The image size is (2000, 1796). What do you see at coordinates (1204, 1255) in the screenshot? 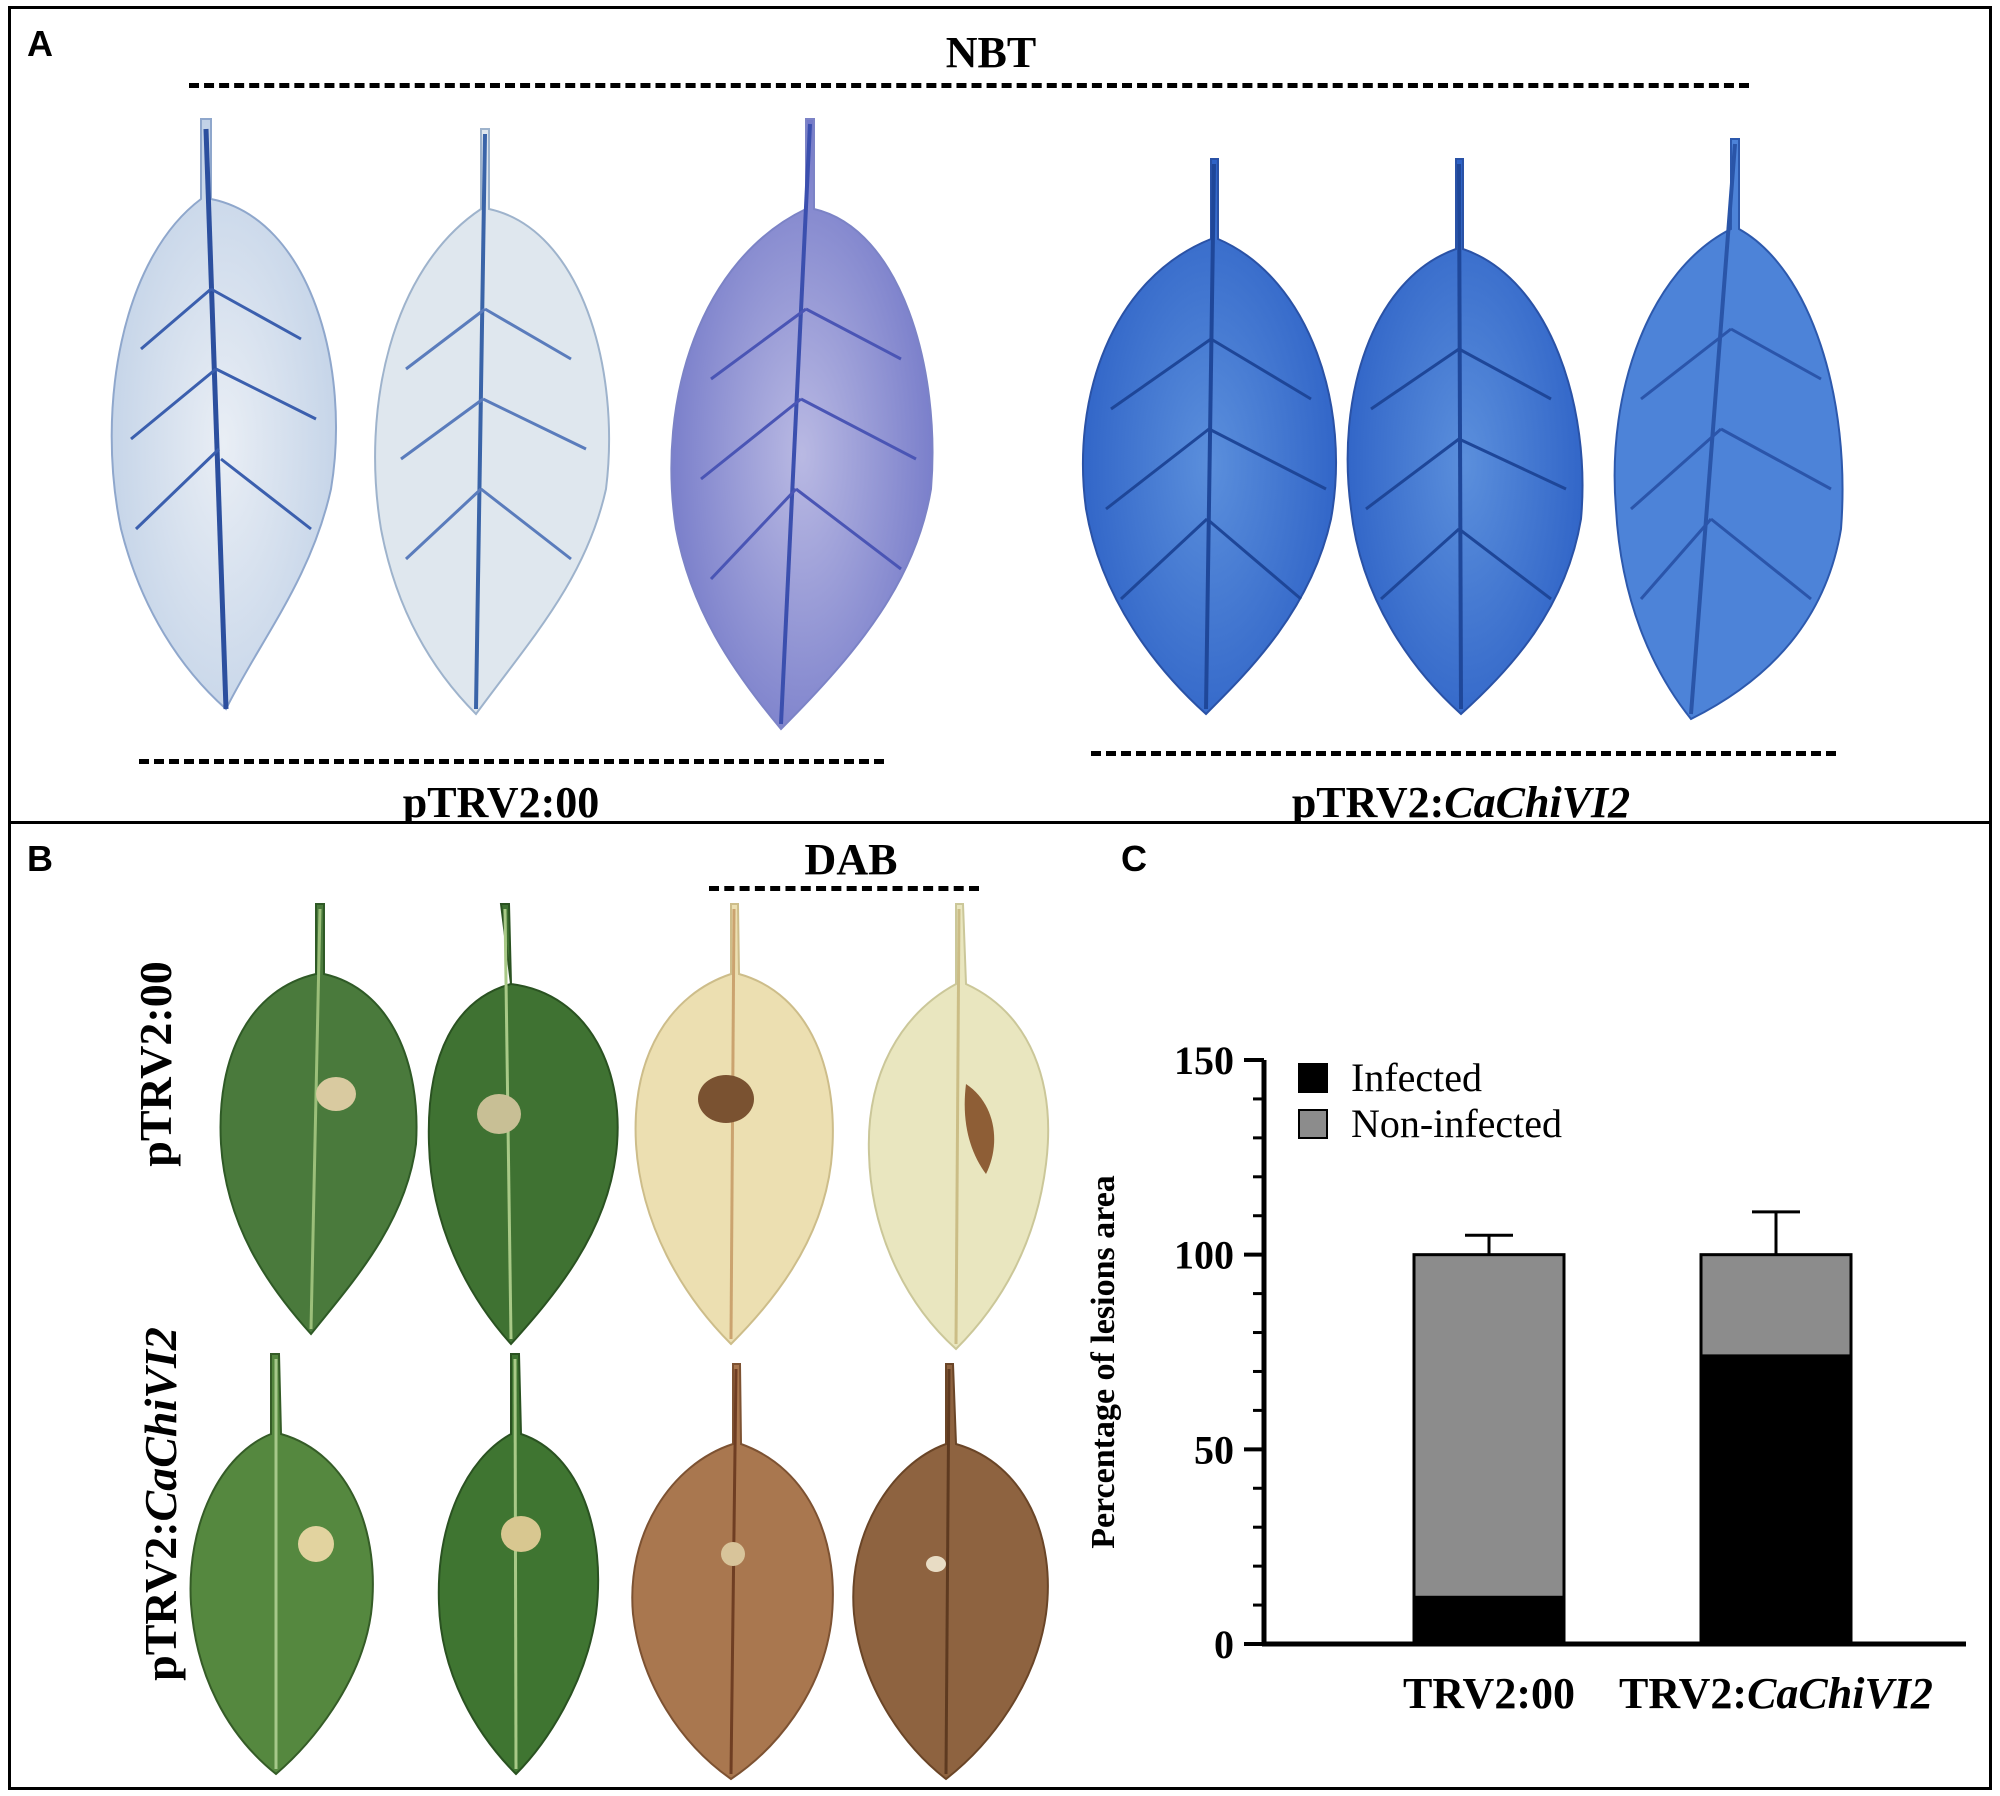
I see `y-tick-label-2: 100` at bounding box center [1204, 1255].